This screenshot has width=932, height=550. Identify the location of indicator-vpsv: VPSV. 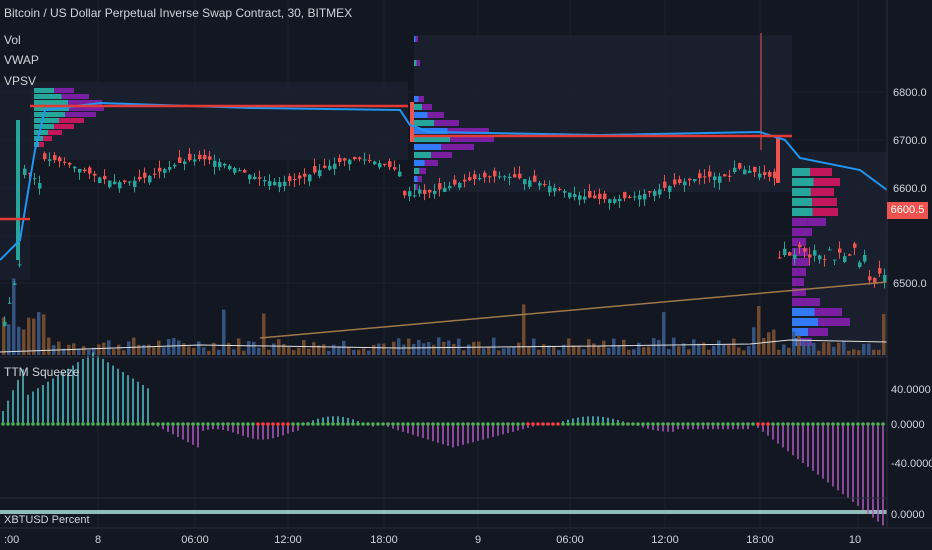
(20, 81).